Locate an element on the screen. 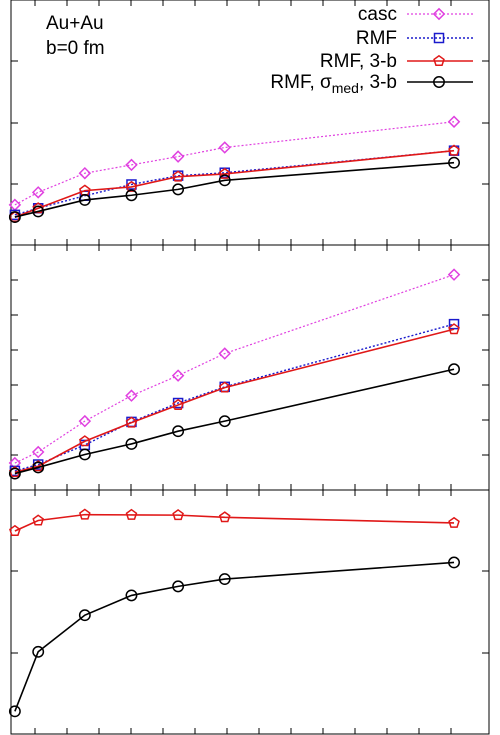 This screenshot has height=735, width=500. legend-label: RMF is located at coordinates (376, 38).